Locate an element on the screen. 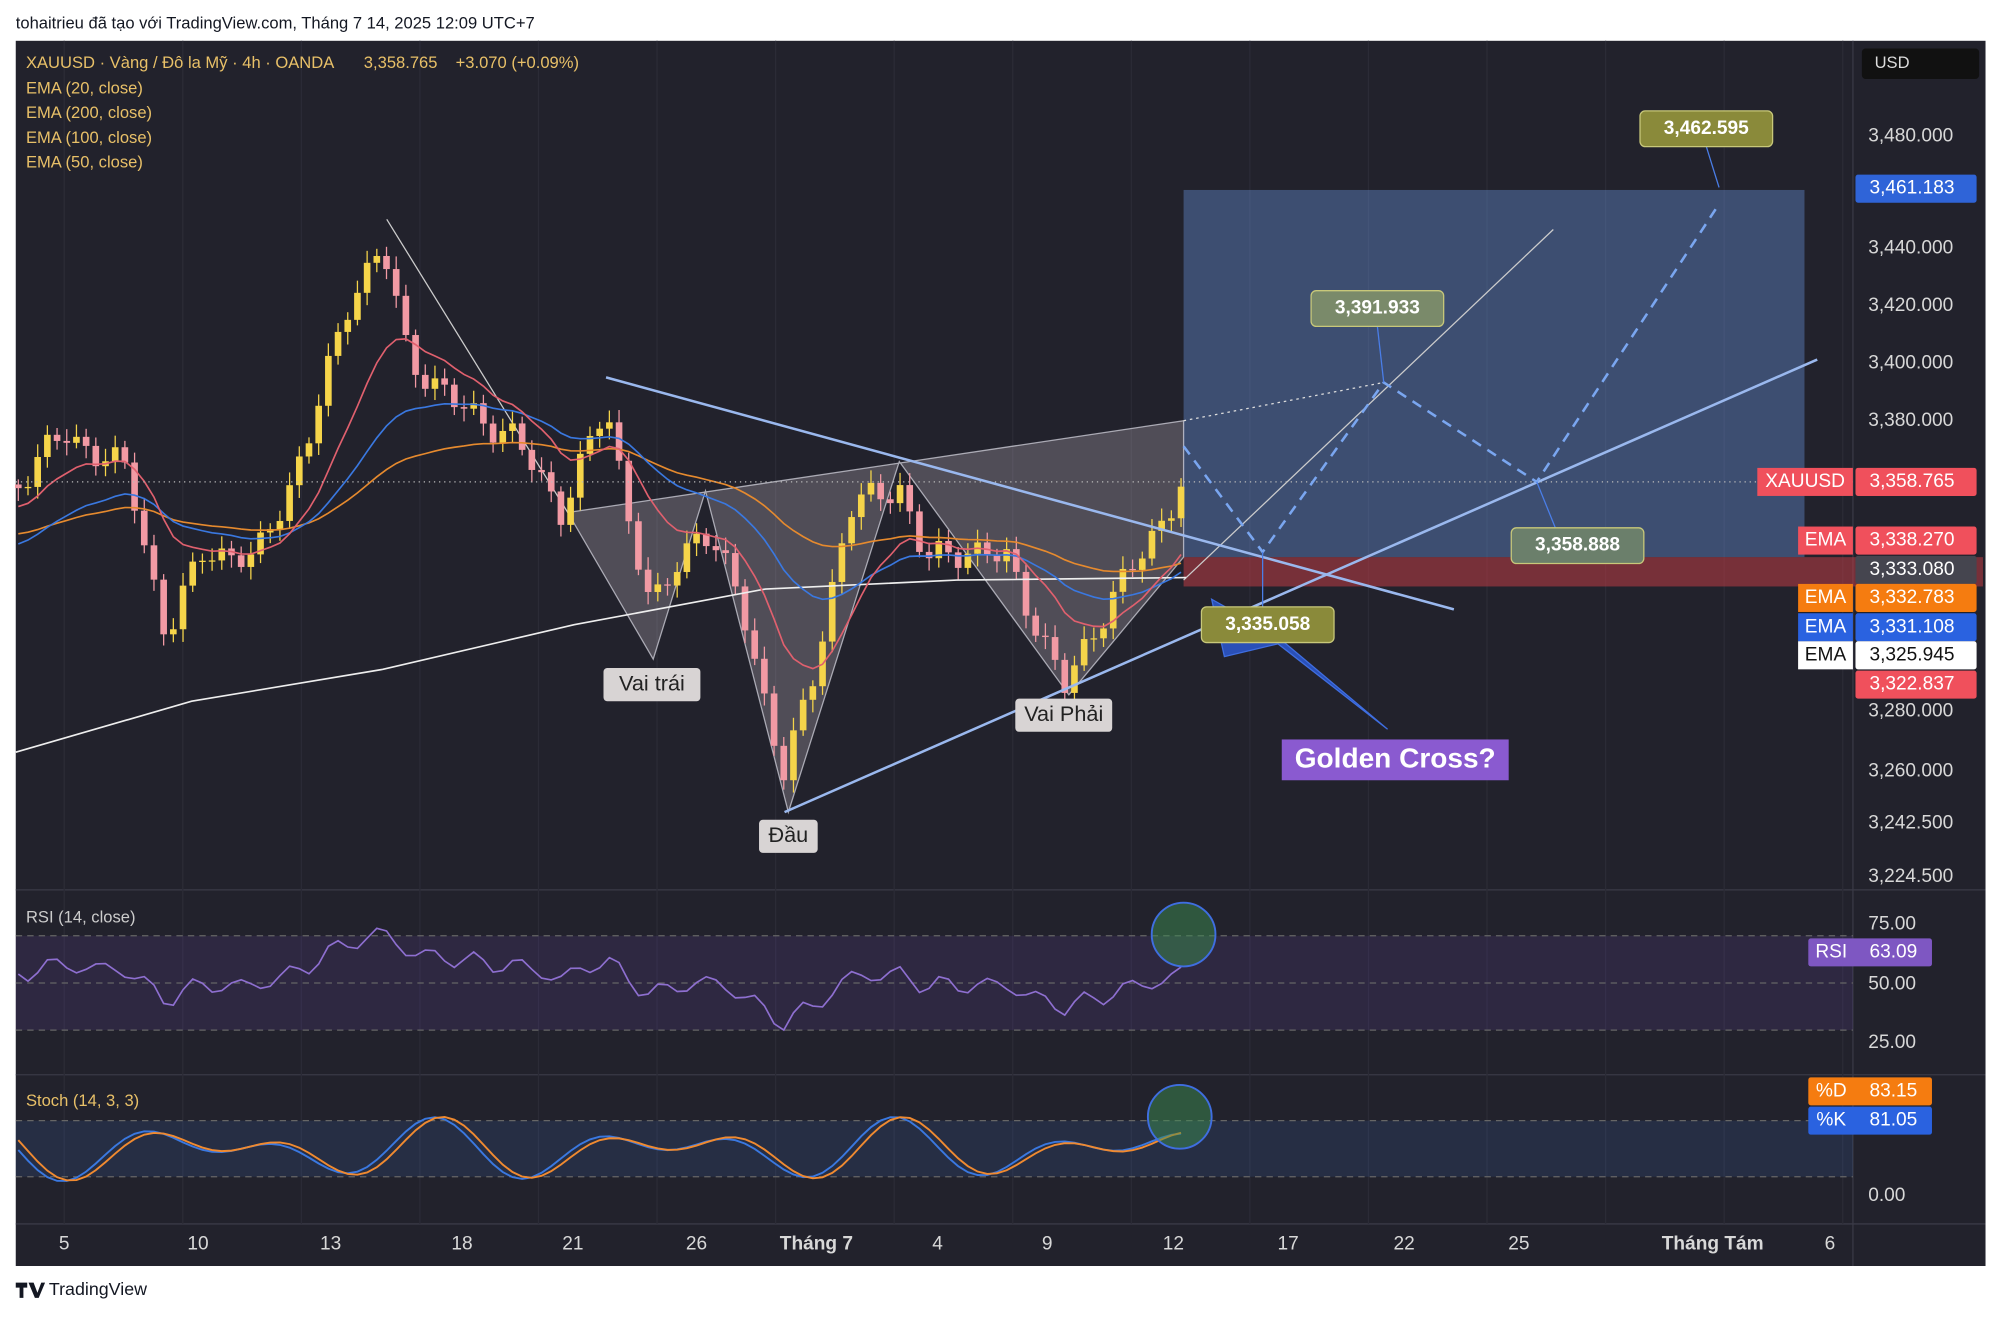  price-label: 3,280.000 is located at coordinates (1910, 710).